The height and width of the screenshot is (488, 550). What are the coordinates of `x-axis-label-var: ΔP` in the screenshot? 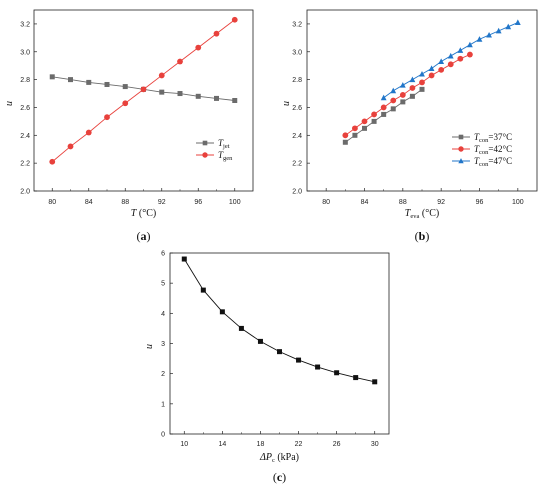 It's located at (265, 457).